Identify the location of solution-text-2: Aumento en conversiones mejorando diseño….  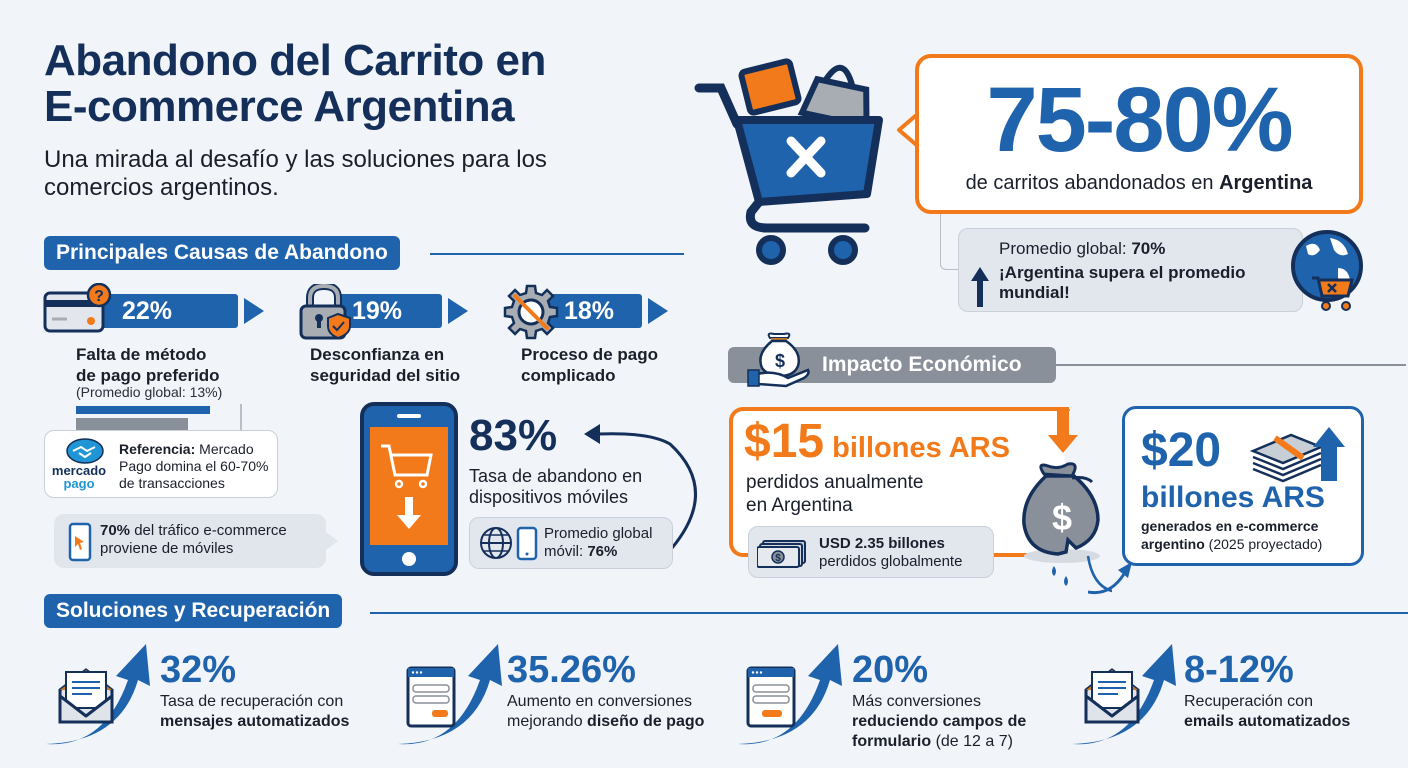
(606, 711).